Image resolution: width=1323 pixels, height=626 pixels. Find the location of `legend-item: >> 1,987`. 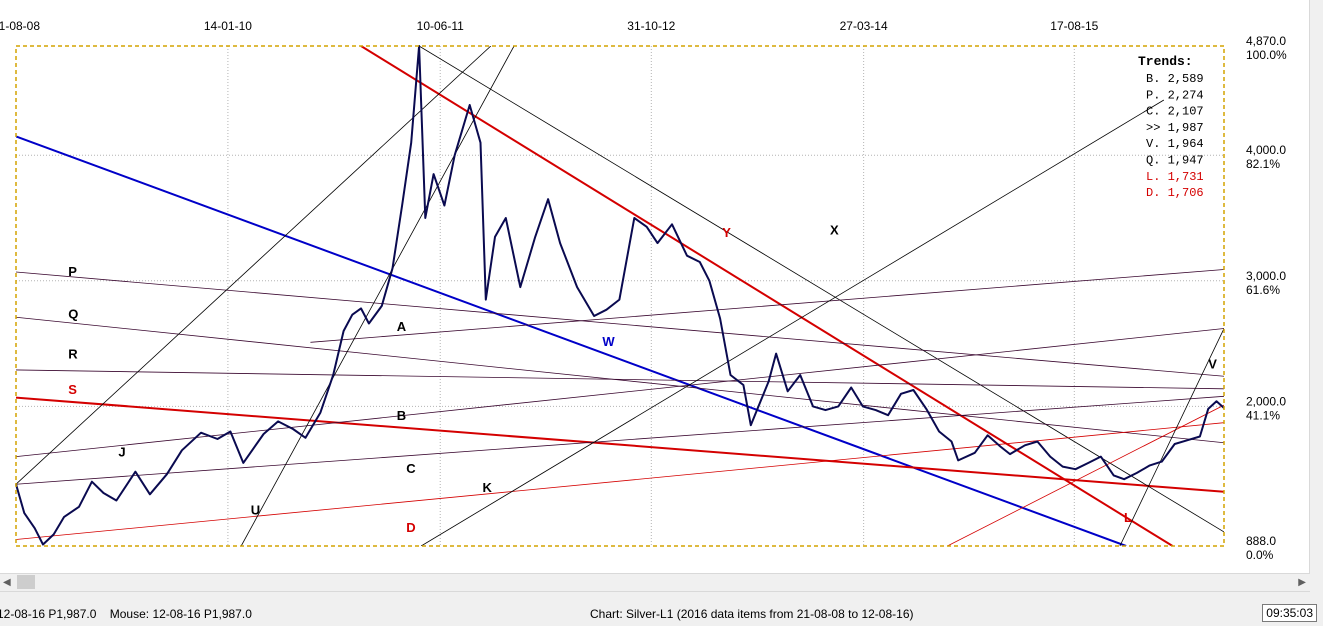

legend-item: >> 1,987 is located at coordinates (1175, 128).